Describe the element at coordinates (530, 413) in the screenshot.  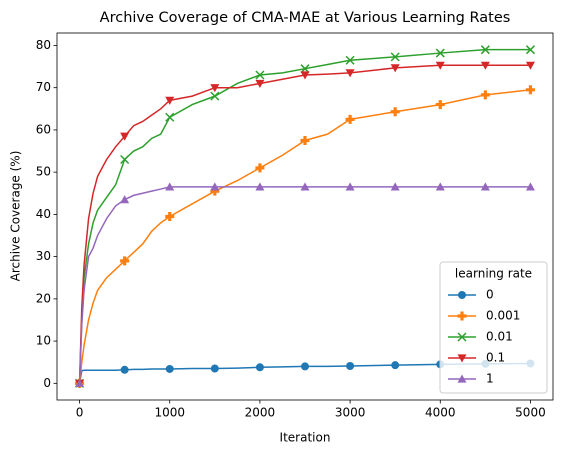
I see `x-tick-label: 5000` at that location.